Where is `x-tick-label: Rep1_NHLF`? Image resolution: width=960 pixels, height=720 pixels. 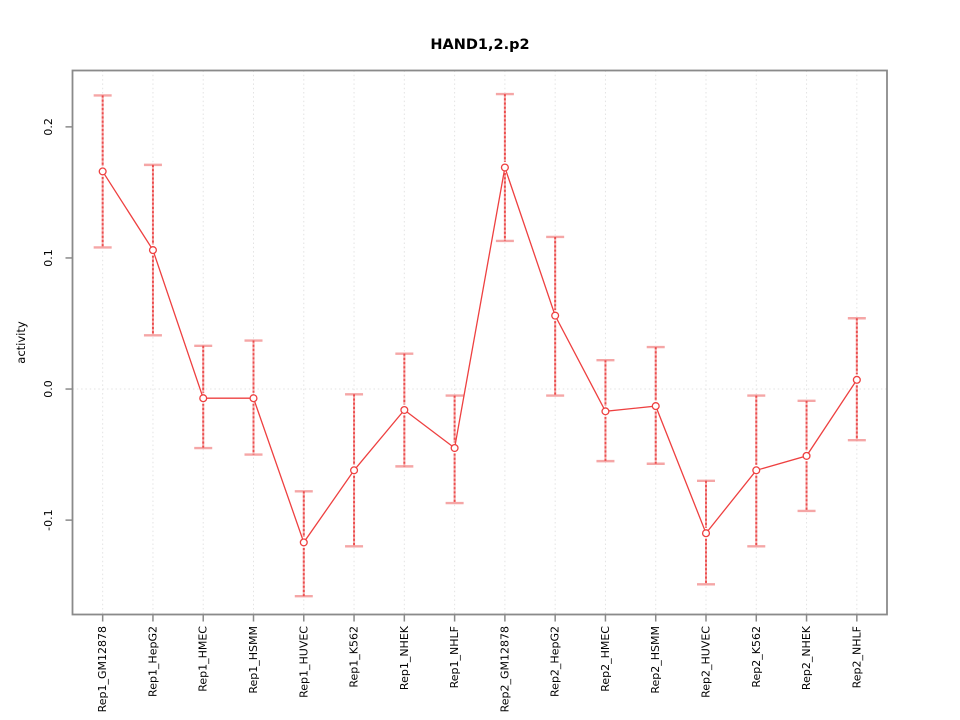
x-tick-label: Rep1_NHLF is located at coordinates (454, 657).